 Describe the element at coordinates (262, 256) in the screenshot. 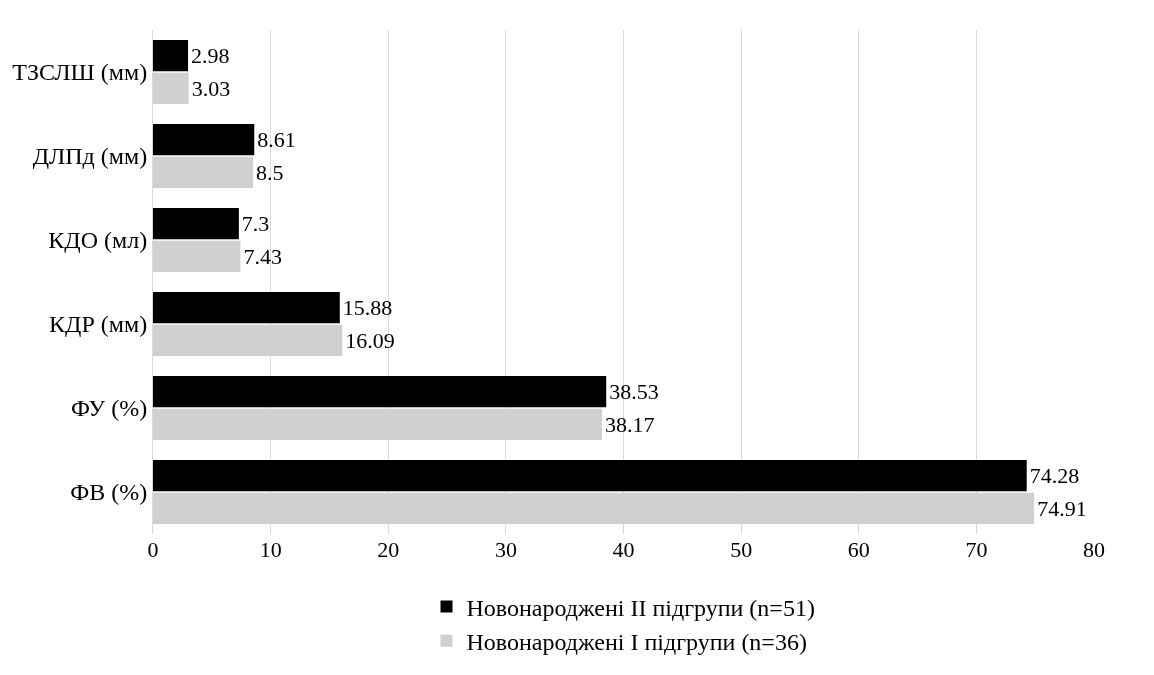

I see `data-label: 7.43` at that location.